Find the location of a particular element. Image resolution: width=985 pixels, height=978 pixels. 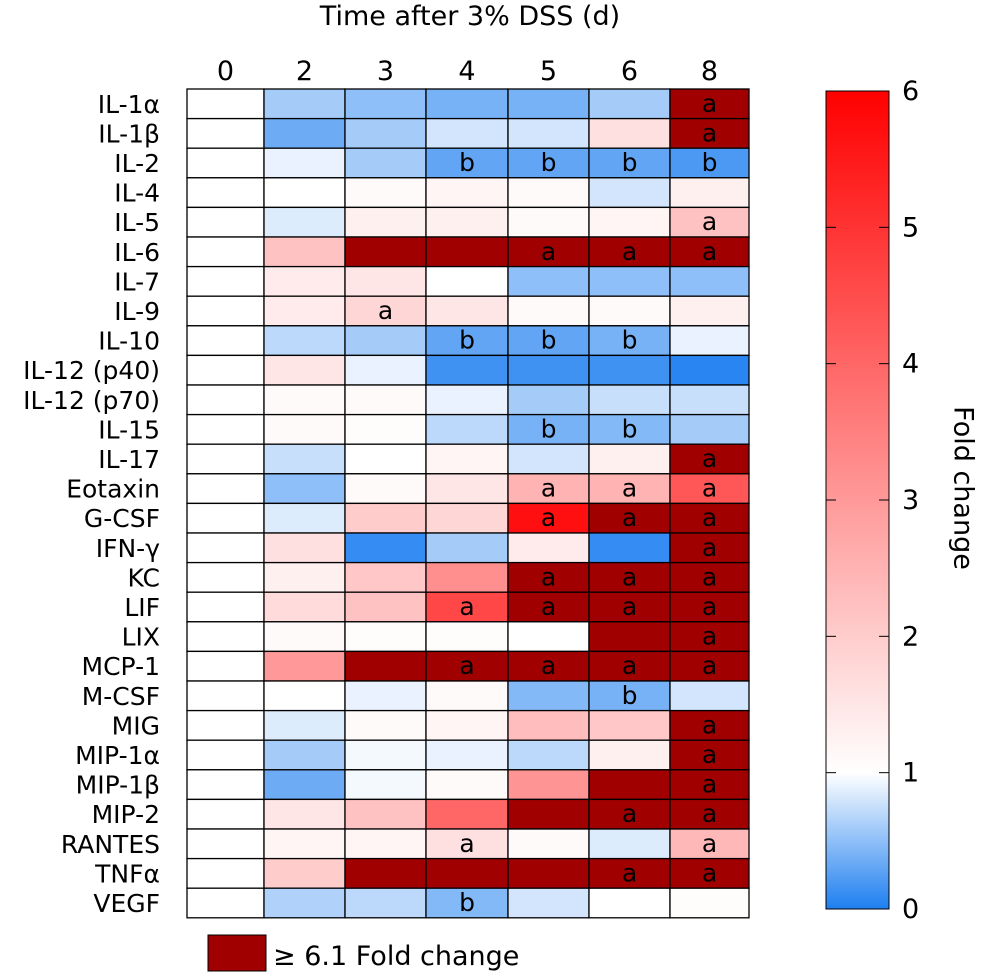

row-label: G-CSF is located at coordinates (122, 518).